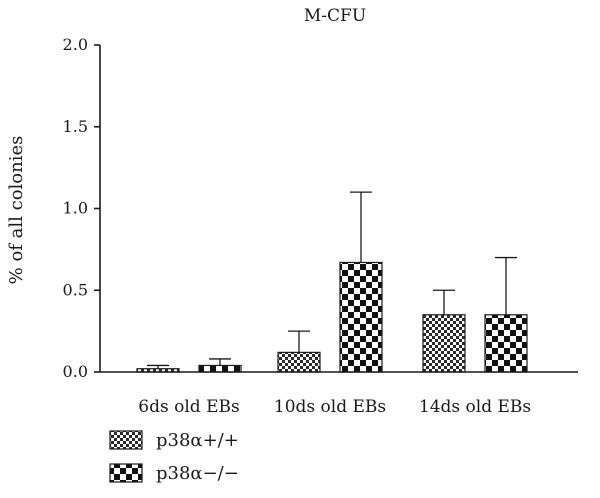 The height and width of the screenshot is (498, 600). What do you see at coordinates (188, 407) in the screenshot?
I see `x-category-label: 6ds old EBs` at bounding box center [188, 407].